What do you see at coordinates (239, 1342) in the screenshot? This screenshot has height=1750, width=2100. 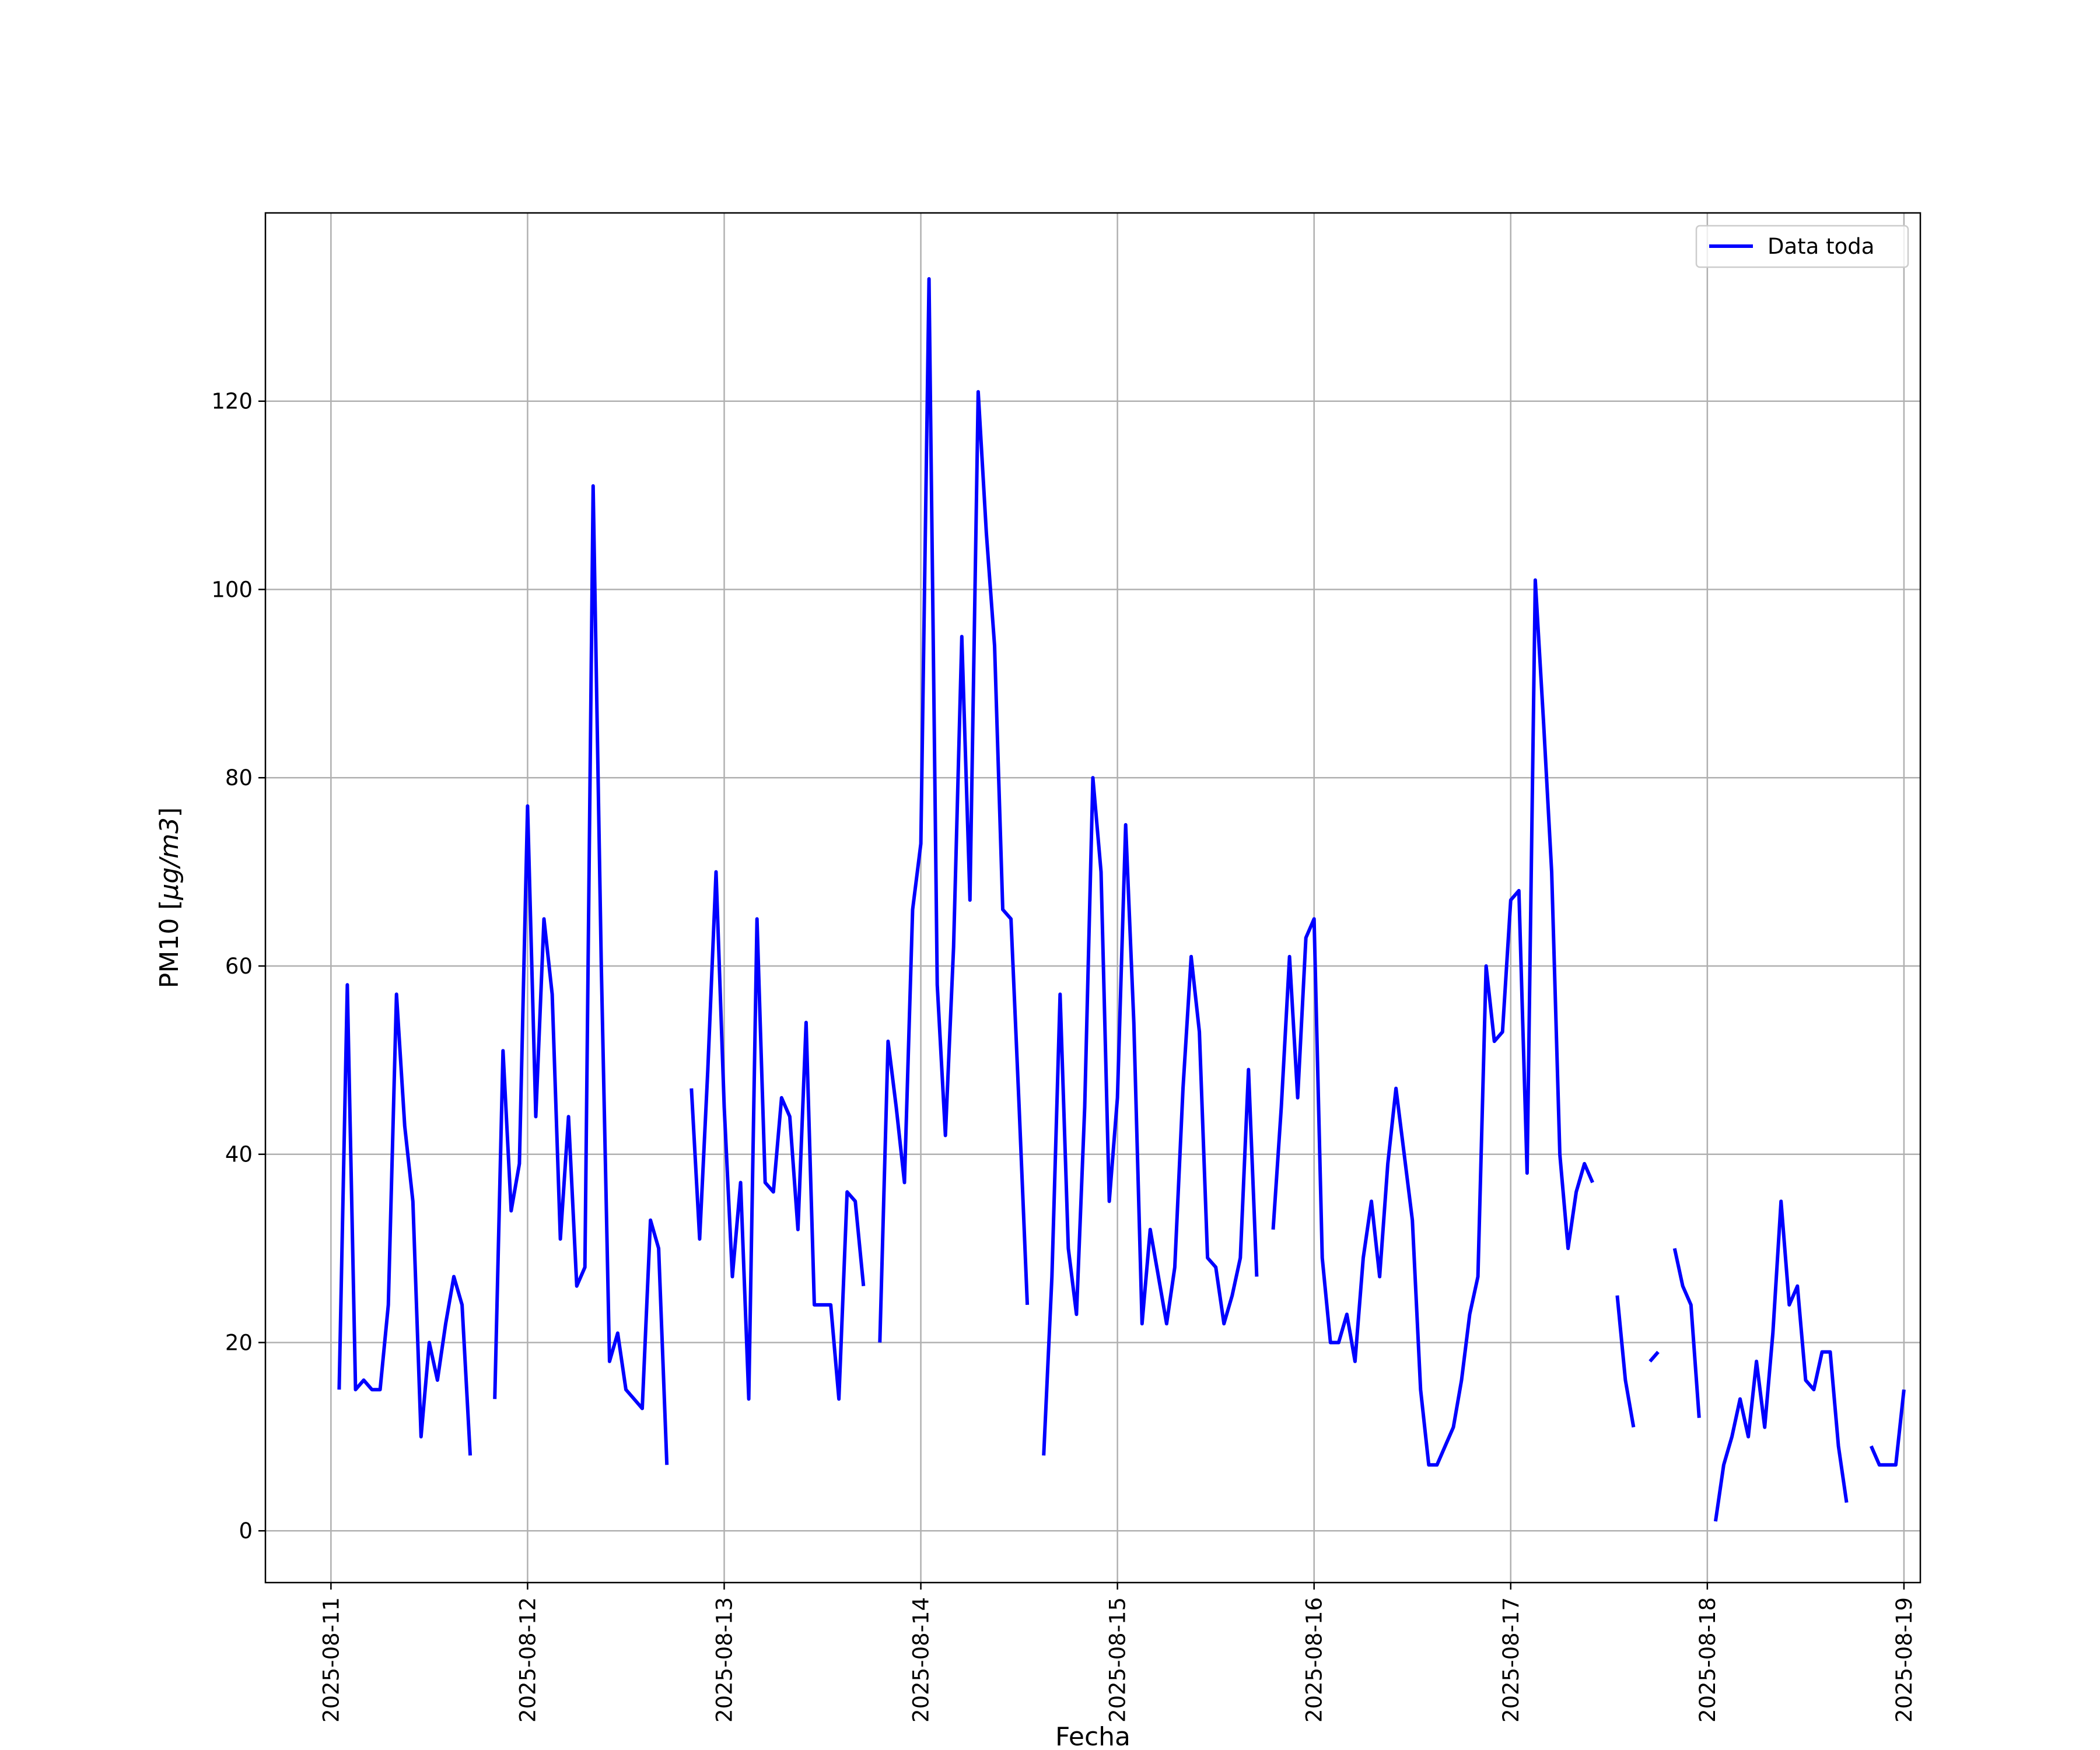 I see `y-tick-label: 20` at bounding box center [239, 1342].